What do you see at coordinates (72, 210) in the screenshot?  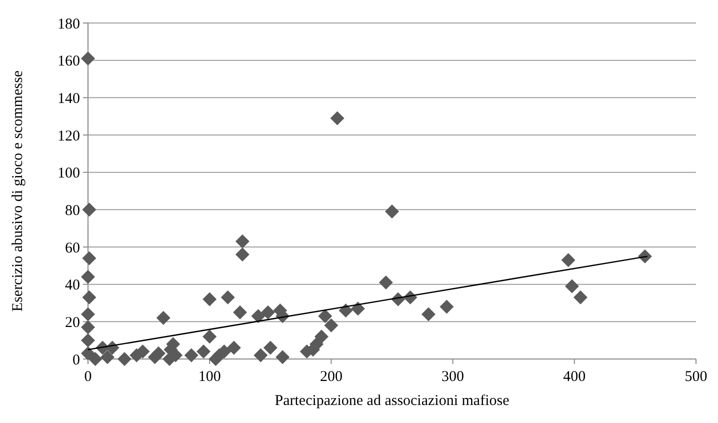 I see `y-tick-label: 80` at bounding box center [72, 210].